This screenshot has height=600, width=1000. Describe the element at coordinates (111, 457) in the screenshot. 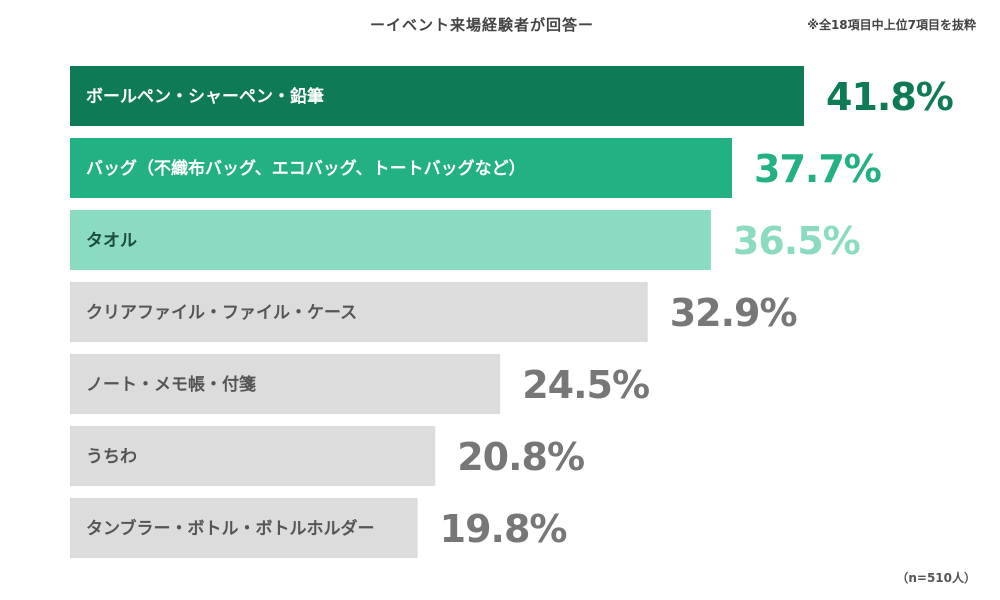

I see `bar-label-5: うちわ` at that location.